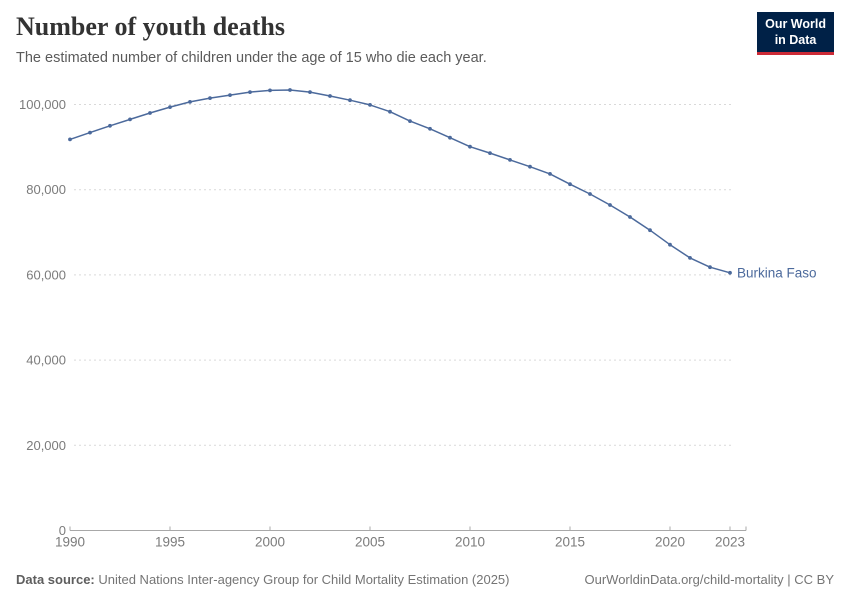  I want to click on data-source-label: Data source:, so click(55, 579).